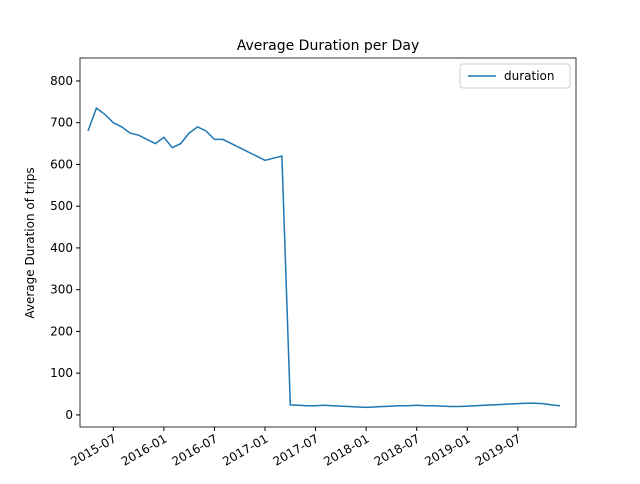 This screenshot has width=640, height=484. What do you see at coordinates (61, 164) in the screenshot?
I see `y-tick-label: 600` at bounding box center [61, 164].